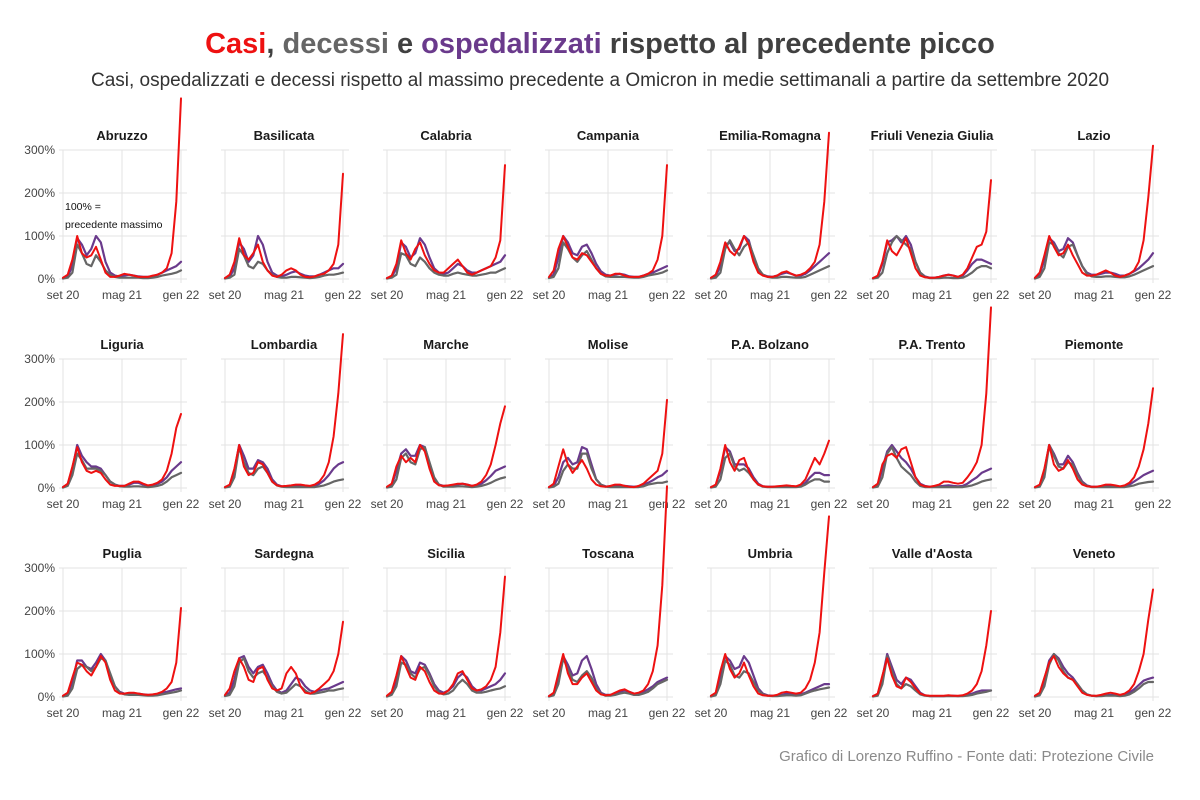  Describe the element at coordinates (284, 553) in the screenshot. I see `panel-title: Sardegna` at that location.